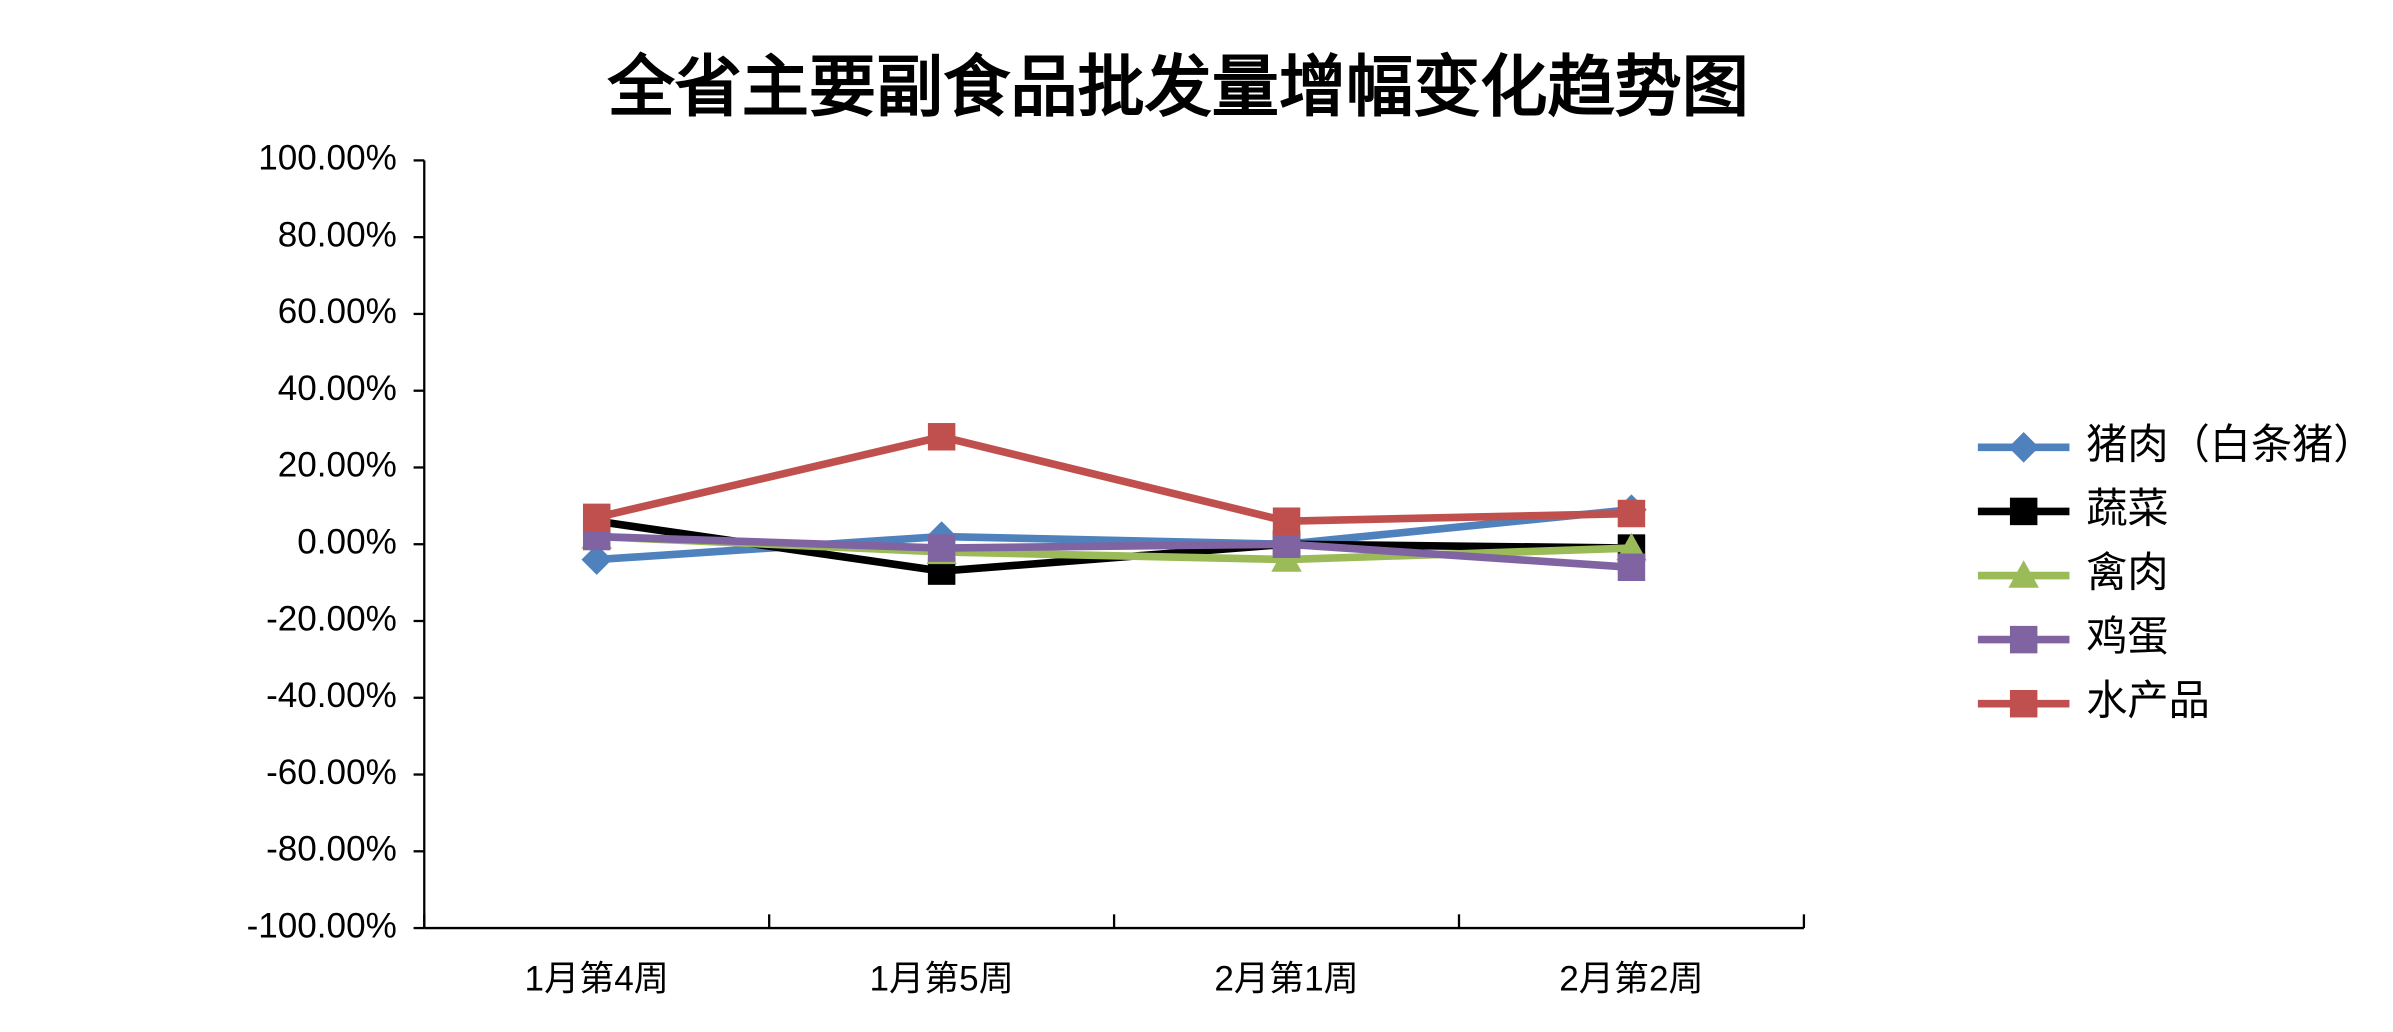  What do you see at coordinates (2127, 637) in the screenshot?
I see `legend-label: 鸡蛋` at bounding box center [2127, 637].